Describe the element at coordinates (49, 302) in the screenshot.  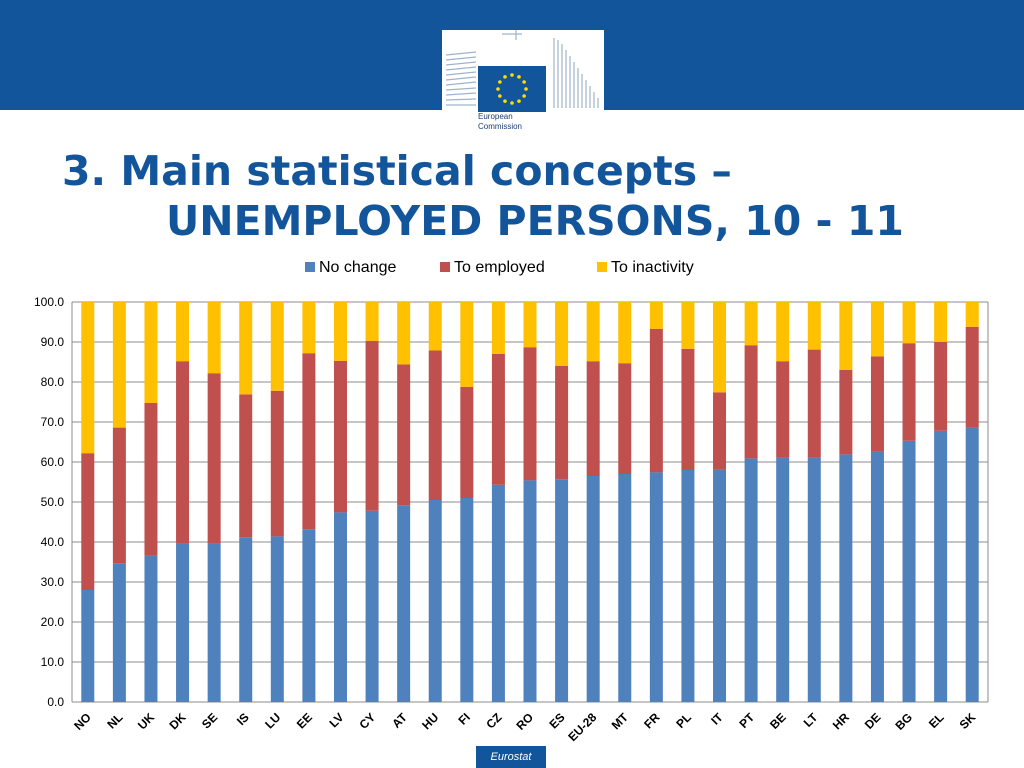
I see `y-tick-label: 100.0` at that location.